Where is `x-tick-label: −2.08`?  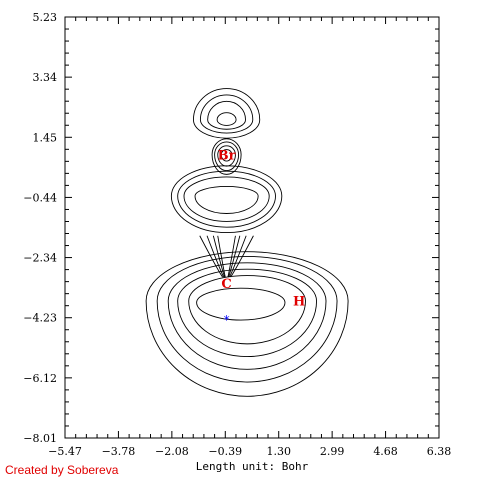
x-tick-label: −2.08 is located at coordinates (172, 451).